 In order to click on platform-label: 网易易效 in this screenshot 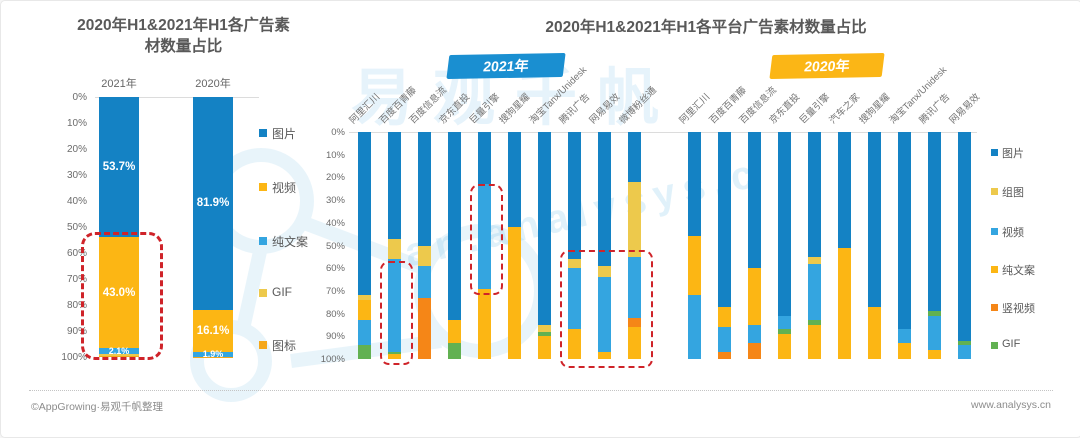, I will do `click(965, 109)`.